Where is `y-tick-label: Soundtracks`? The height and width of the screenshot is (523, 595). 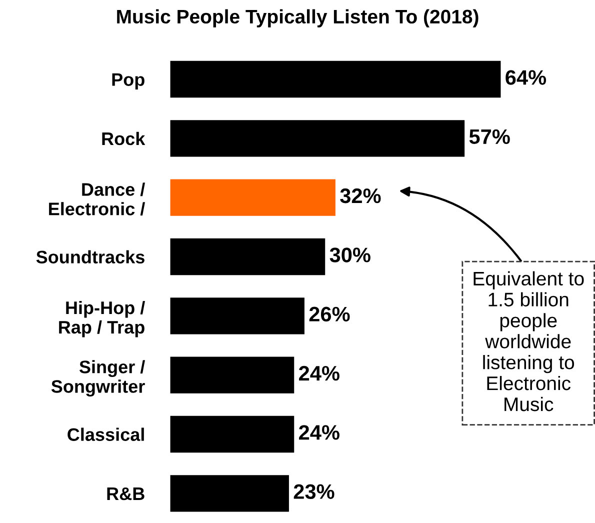
y-tick-label: Soundtracks is located at coordinates (90, 257).